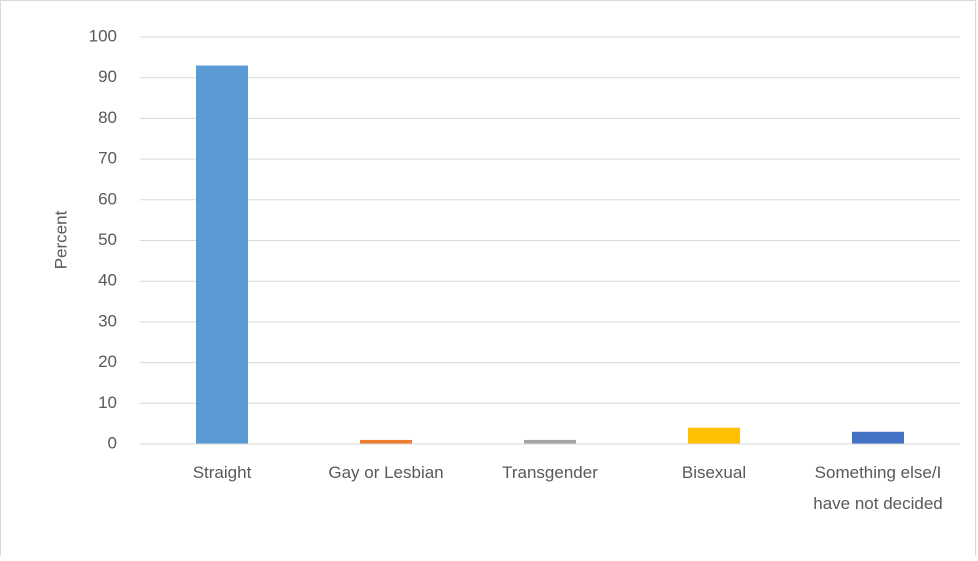 The width and height of the screenshot is (978, 561). I want to click on x-tick-label: Bisexual, so click(714, 472).